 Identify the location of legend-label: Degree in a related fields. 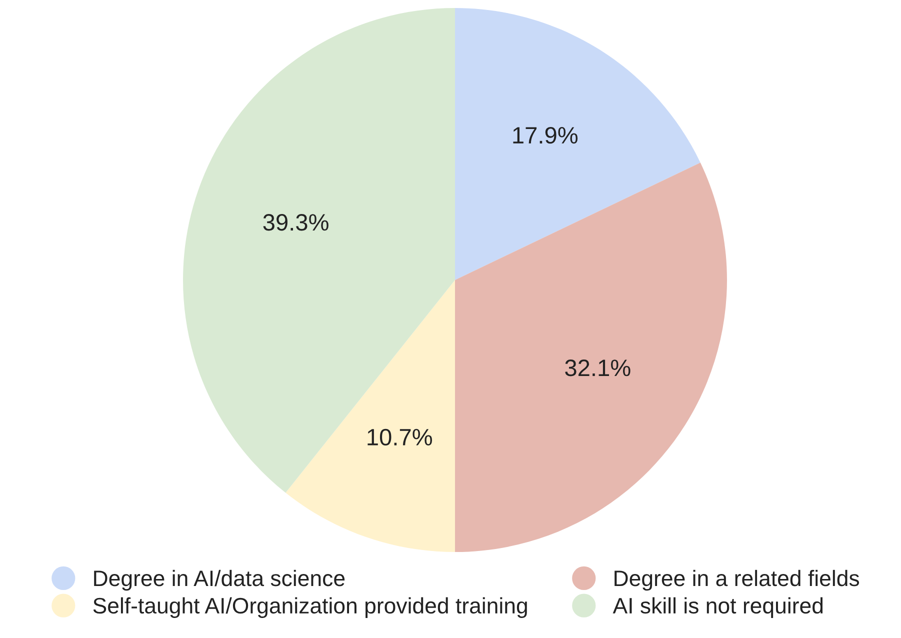
(737, 580).